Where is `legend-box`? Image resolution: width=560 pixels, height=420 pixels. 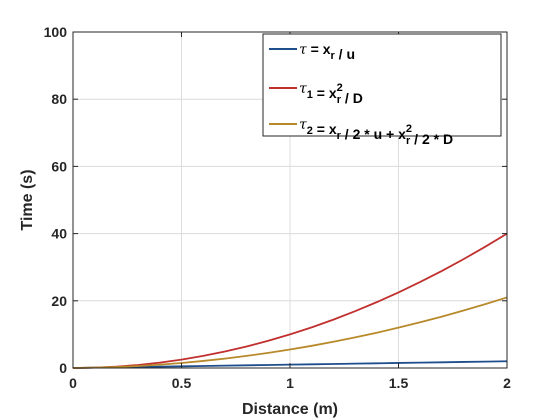 legend-box is located at coordinates (382, 85).